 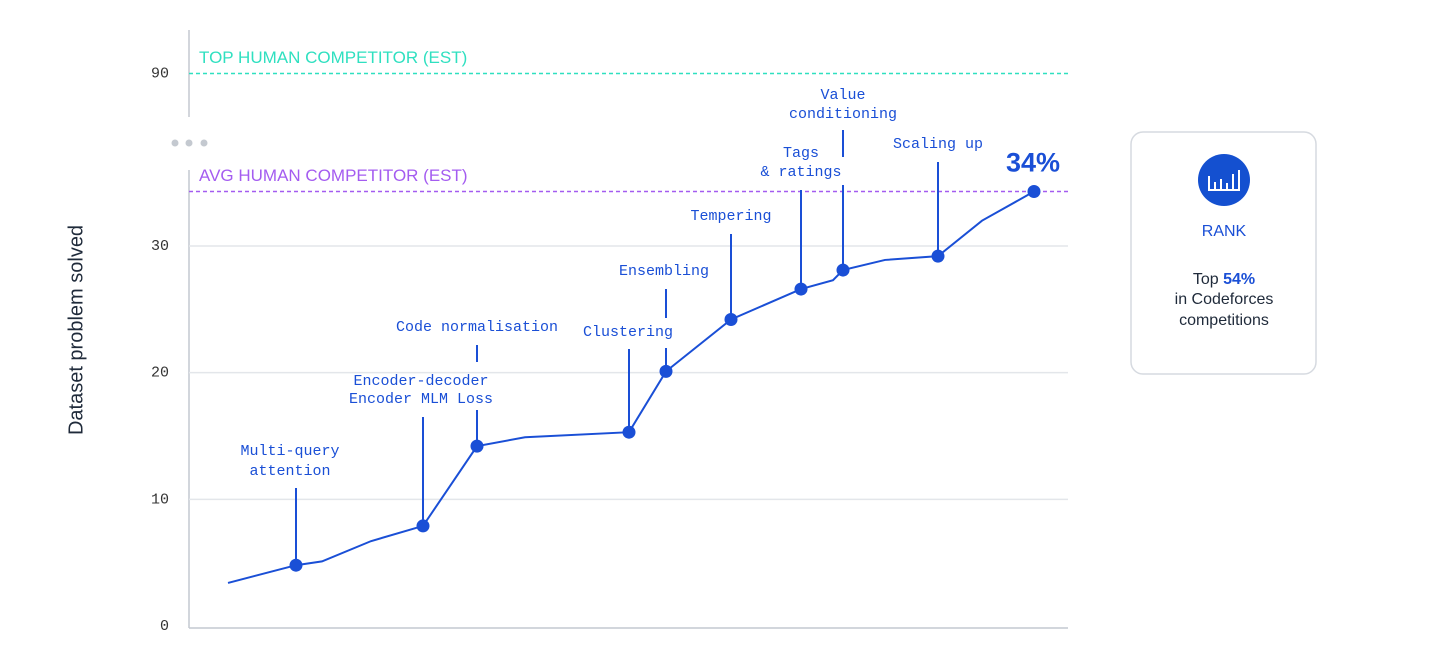 What do you see at coordinates (420, 381) in the screenshot?
I see `point-label: Encoder-decoder` at bounding box center [420, 381].